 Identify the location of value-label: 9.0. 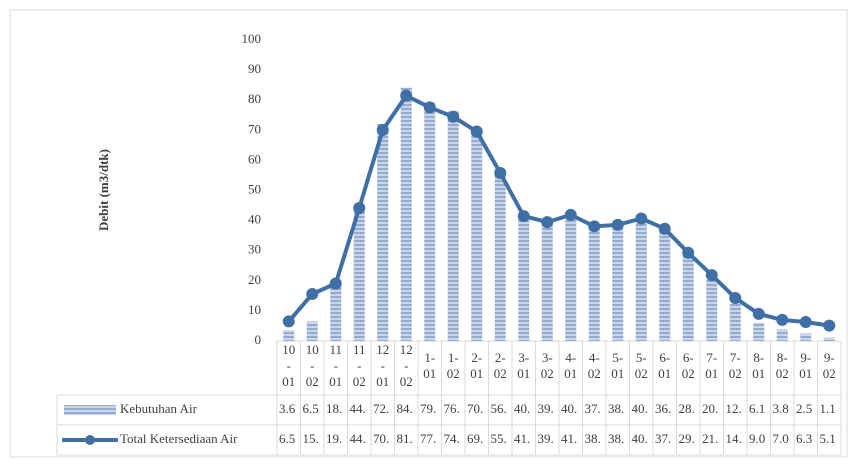
(757, 438).